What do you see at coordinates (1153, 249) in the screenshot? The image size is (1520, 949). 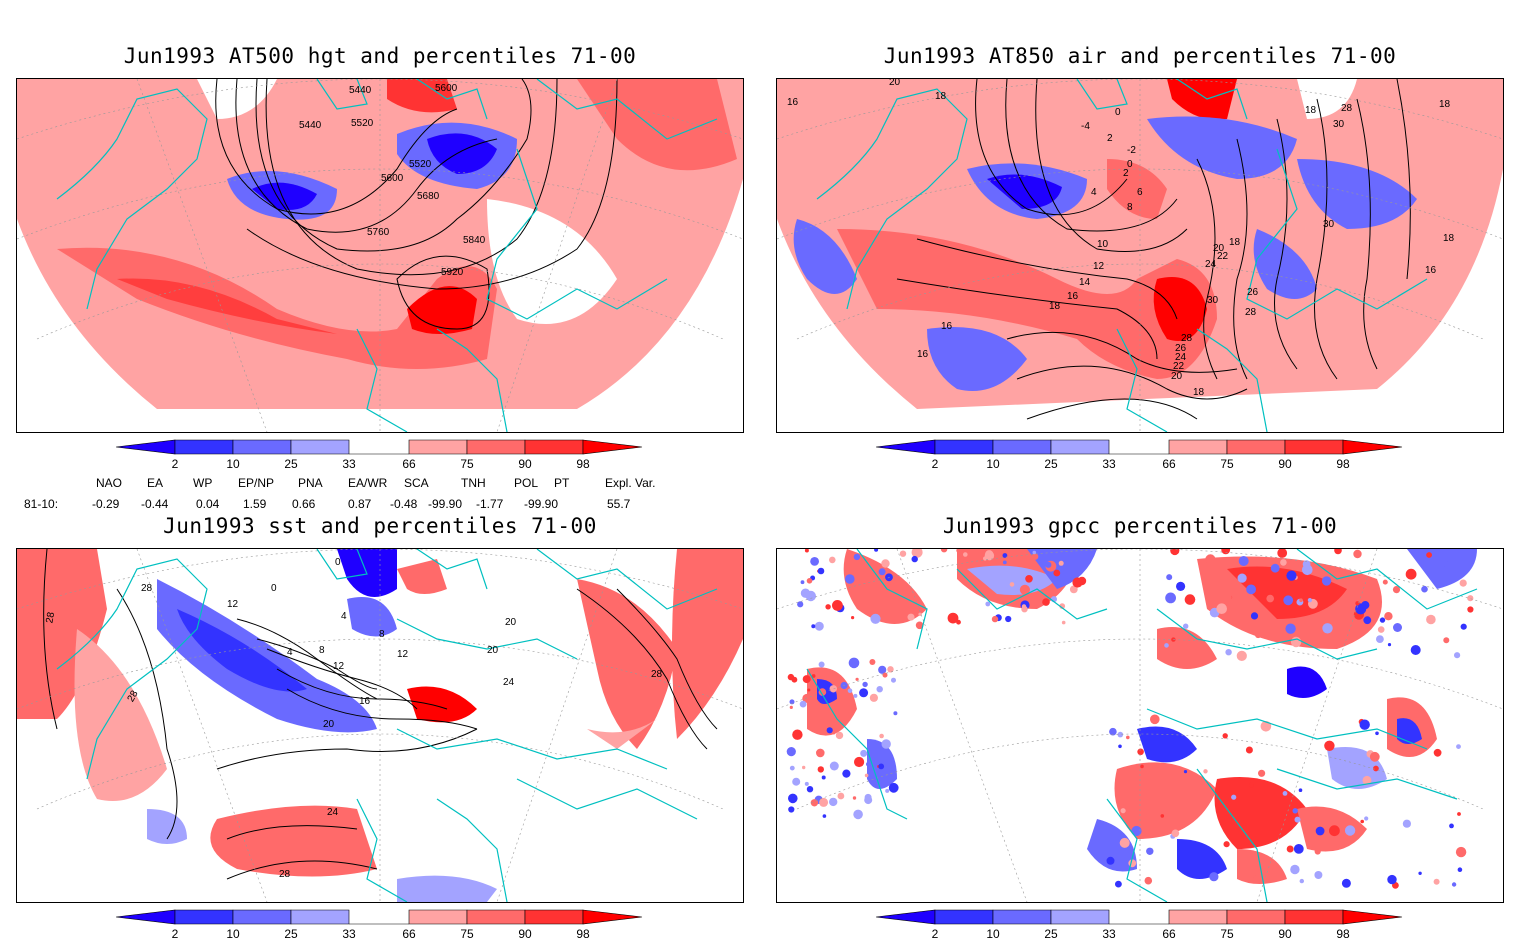 I see `temperature-contours` at bounding box center [1153, 249].